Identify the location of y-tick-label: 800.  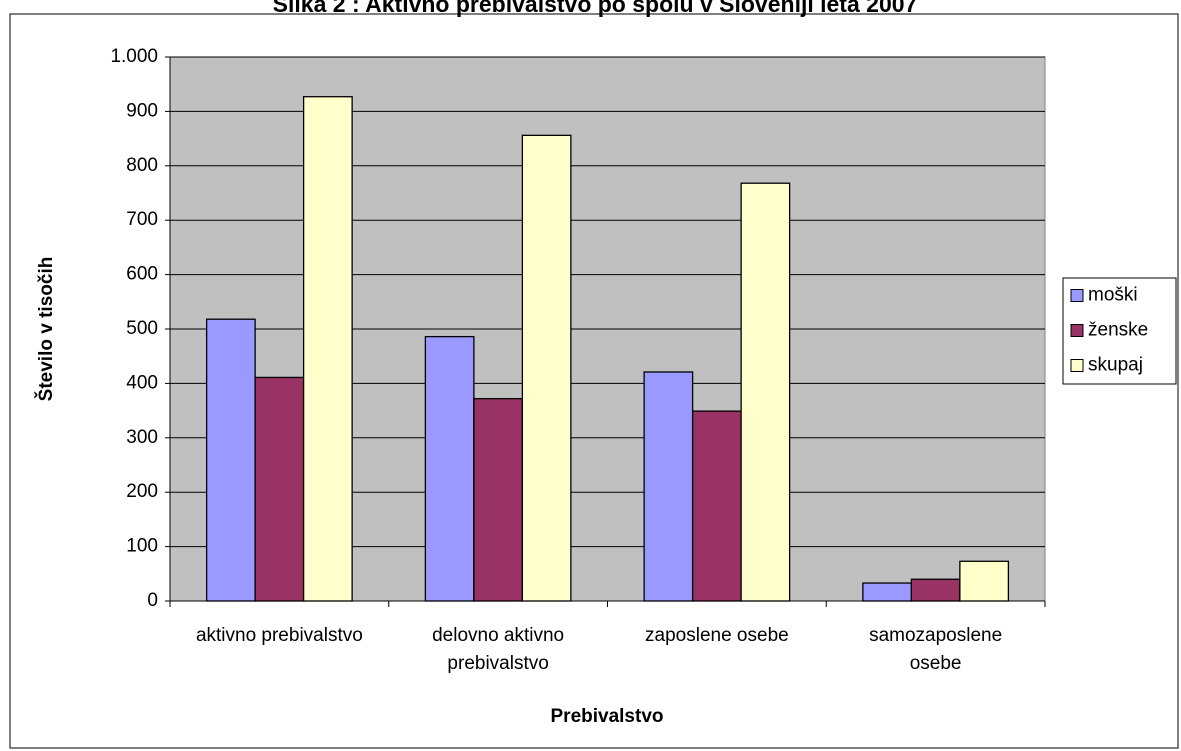
(142, 165).